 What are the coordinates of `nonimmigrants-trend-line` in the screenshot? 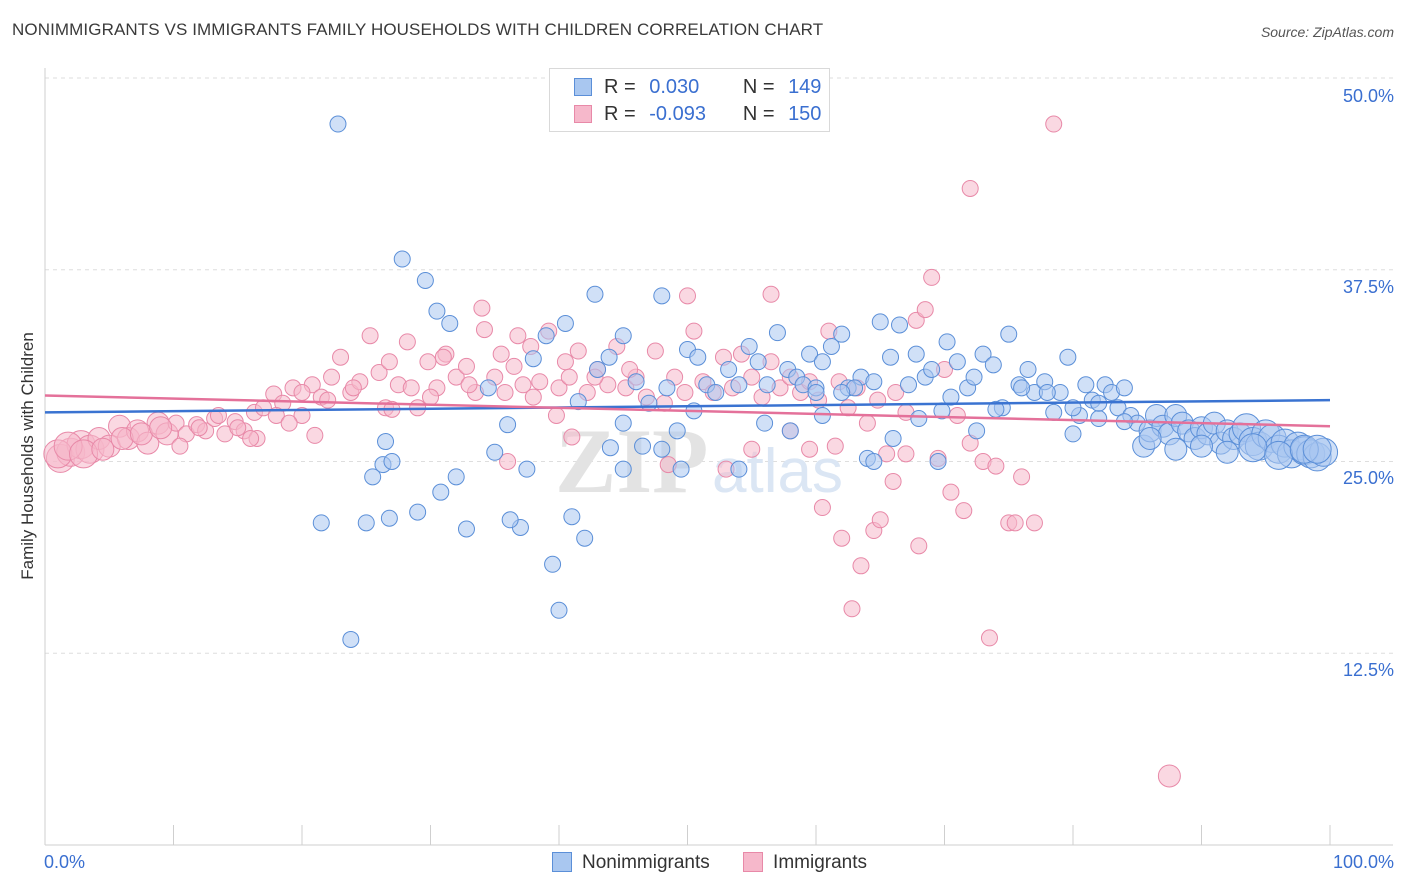 It's located at (687, 406).